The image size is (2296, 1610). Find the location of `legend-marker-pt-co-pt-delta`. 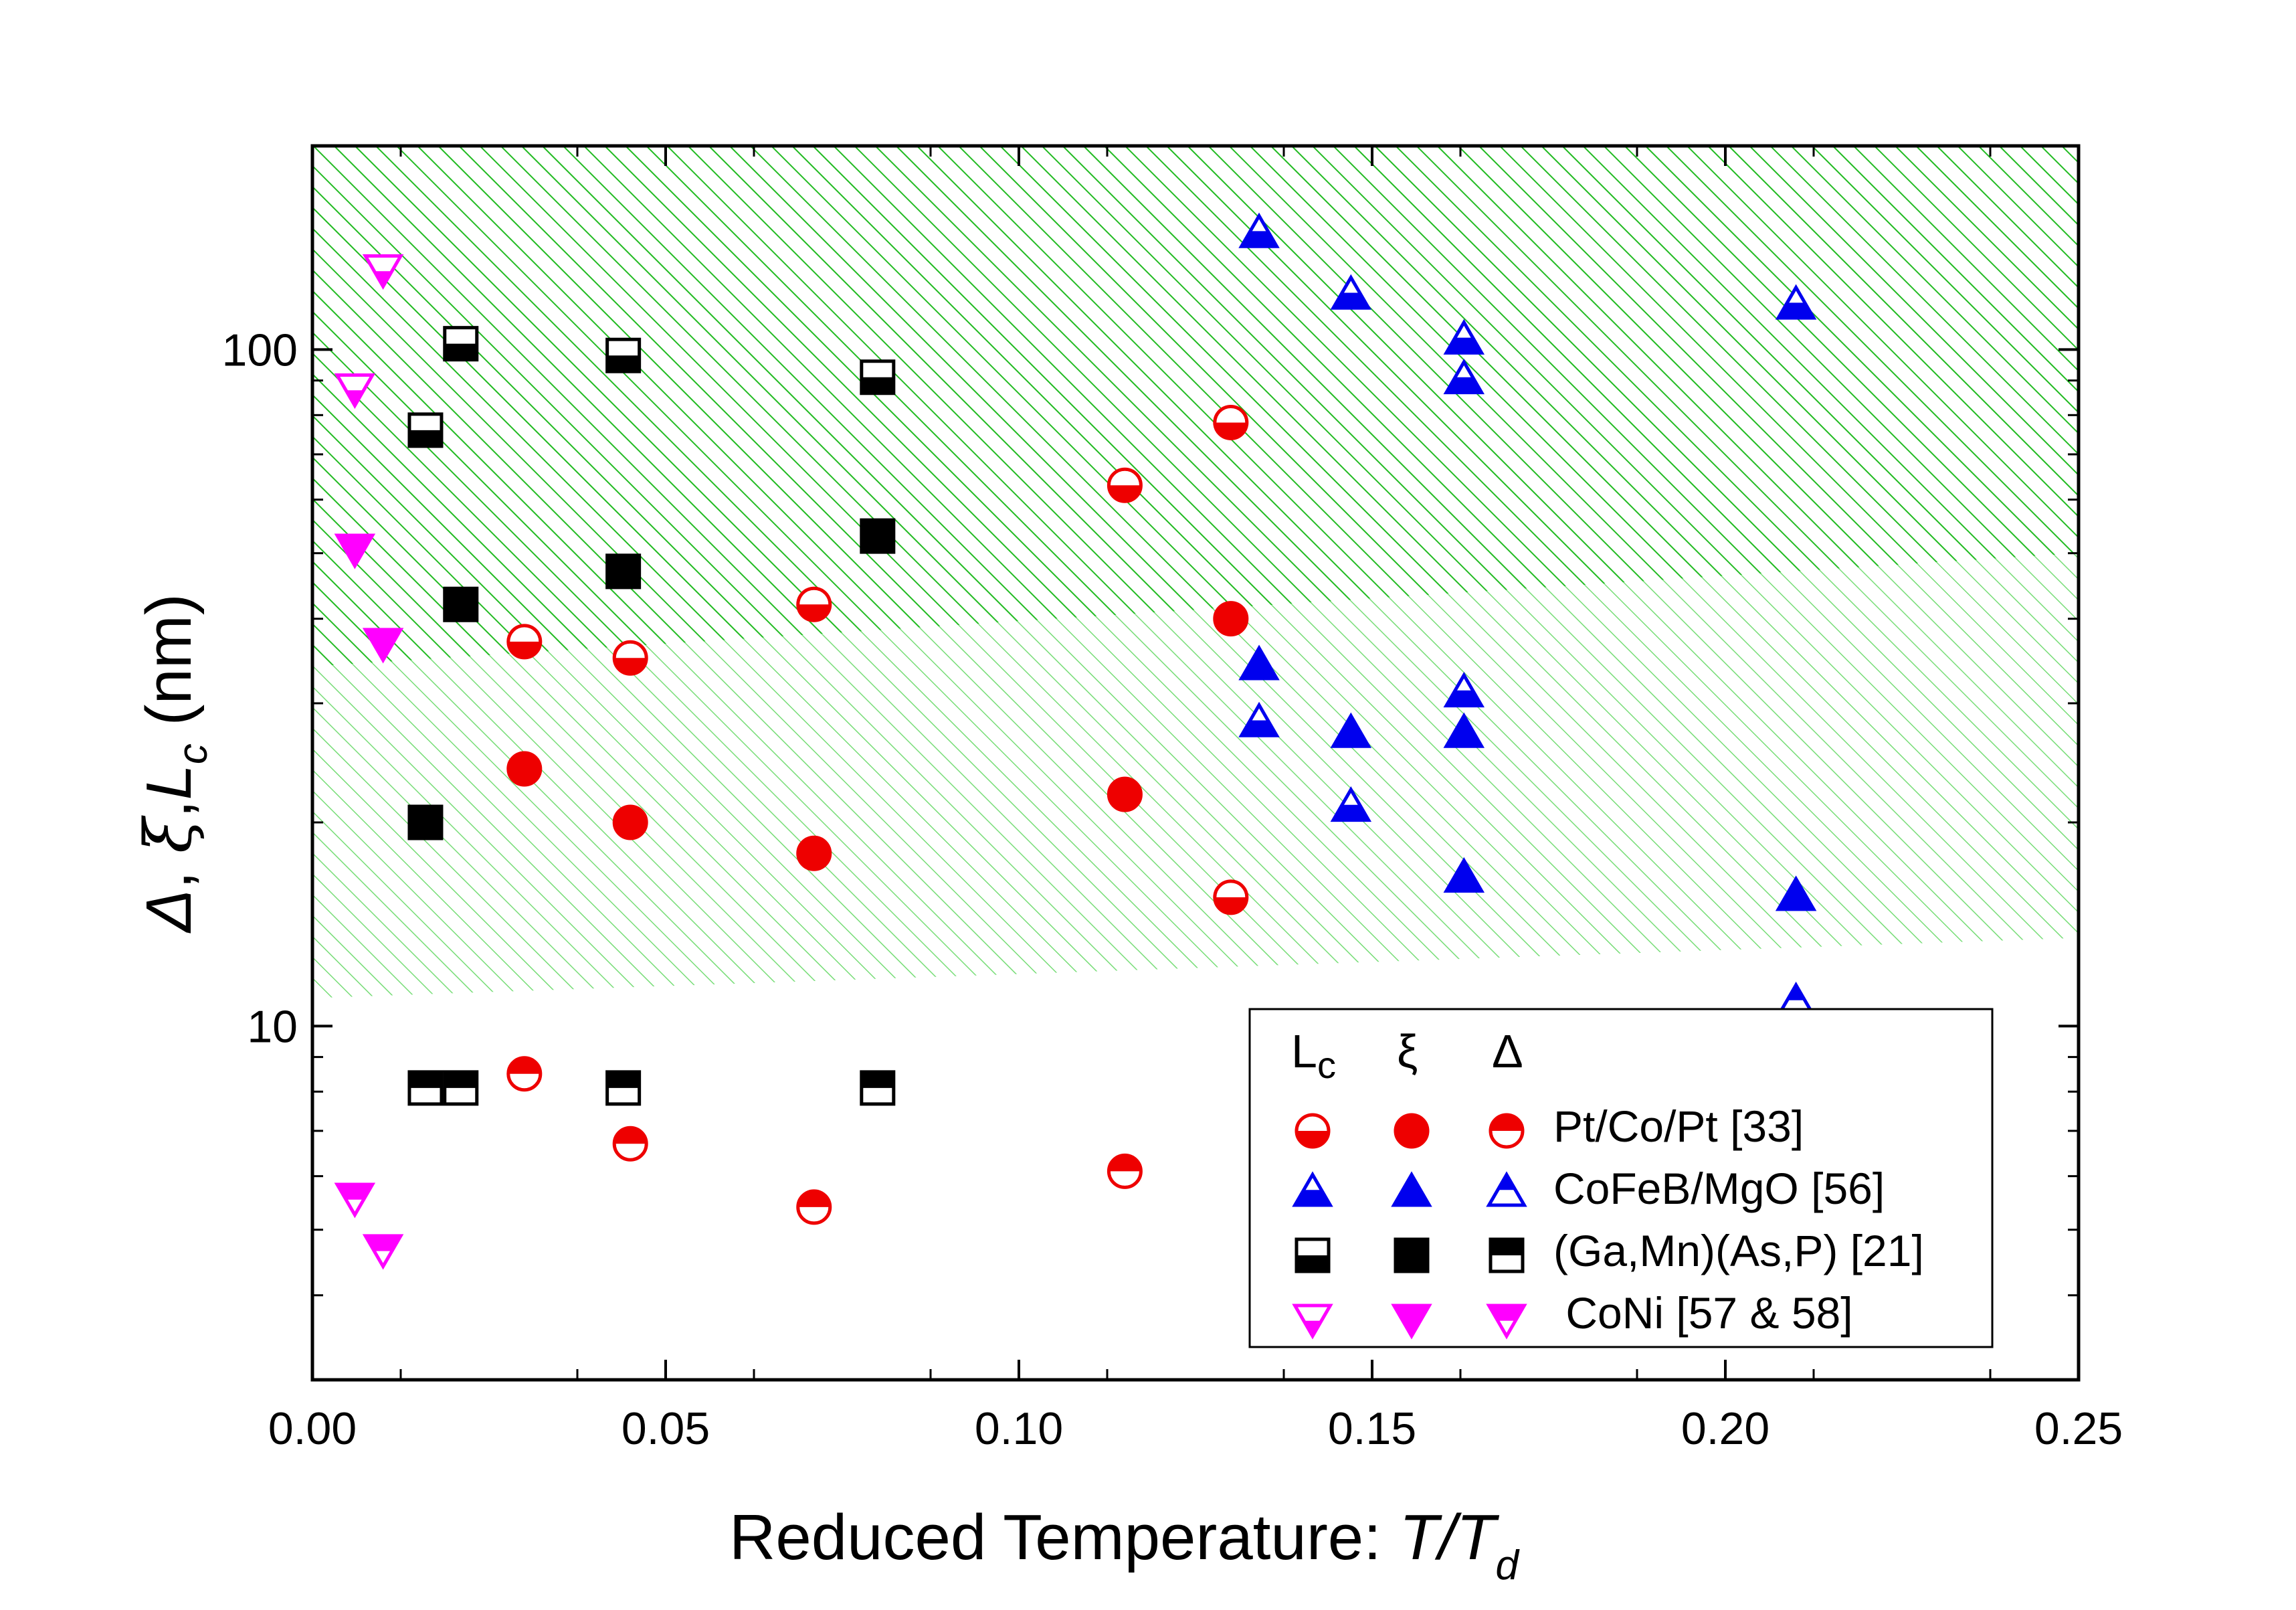

legend-marker-pt-co-pt-delta is located at coordinates (1507, 1131).